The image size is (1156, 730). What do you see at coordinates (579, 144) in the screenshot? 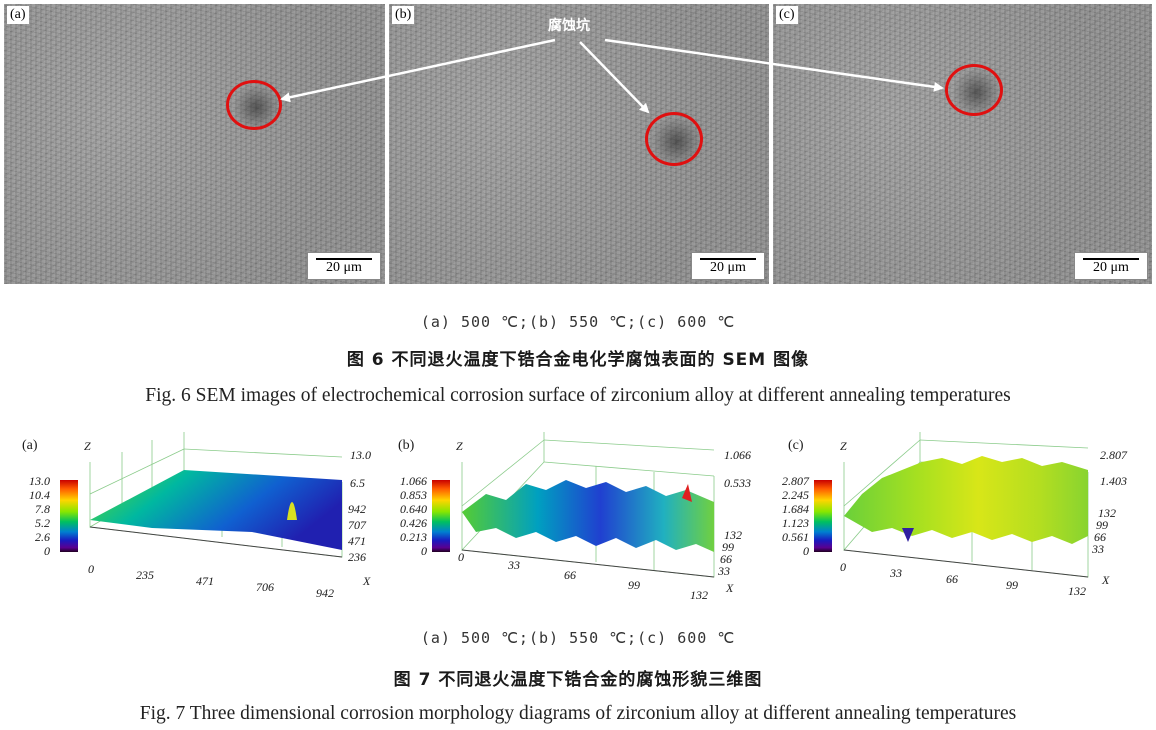
I see `sem-image-b: (b) 20 μm` at bounding box center [579, 144].